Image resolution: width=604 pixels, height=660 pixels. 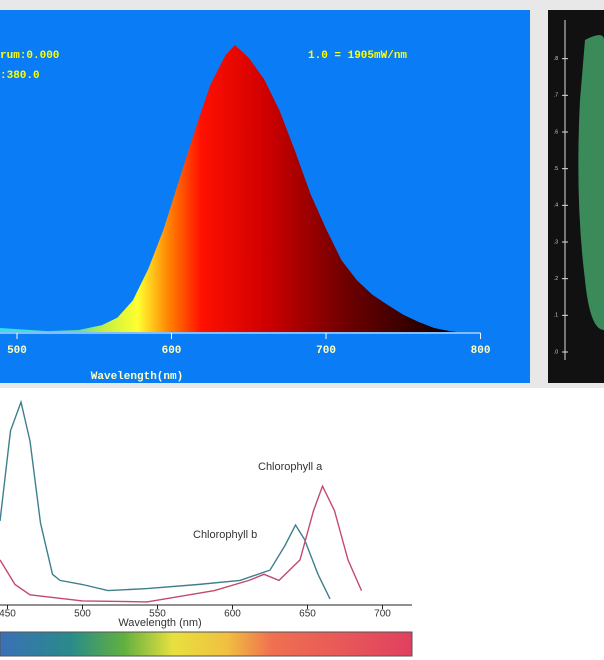 I want to click on annotation: Chlorophyll b, so click(x=225, y=535).